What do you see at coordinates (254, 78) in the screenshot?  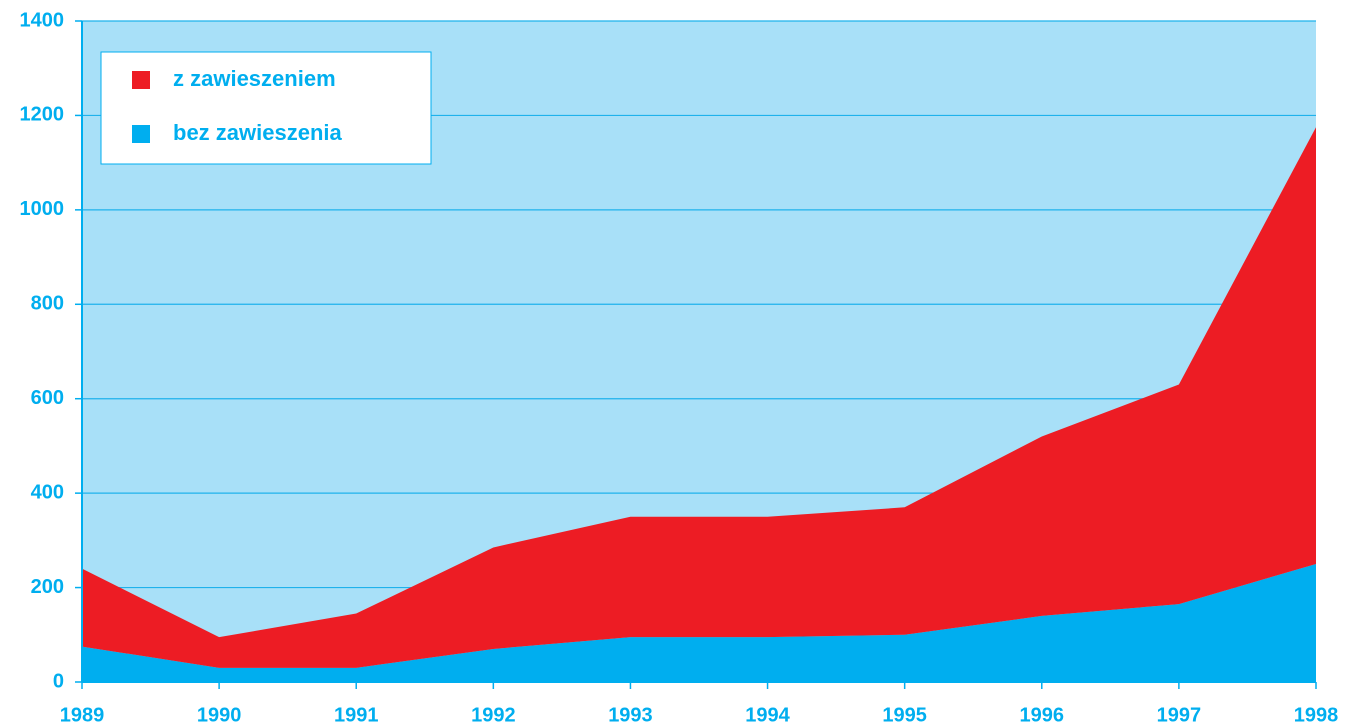 I see `legend-label: z zawieszeniem` at bounding box center [254, 78].